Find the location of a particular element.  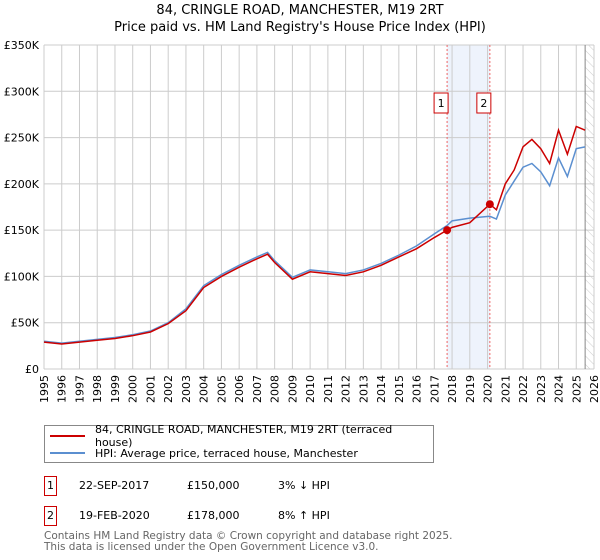

sale-price: £178,000 is located at coordinates (213, 515).